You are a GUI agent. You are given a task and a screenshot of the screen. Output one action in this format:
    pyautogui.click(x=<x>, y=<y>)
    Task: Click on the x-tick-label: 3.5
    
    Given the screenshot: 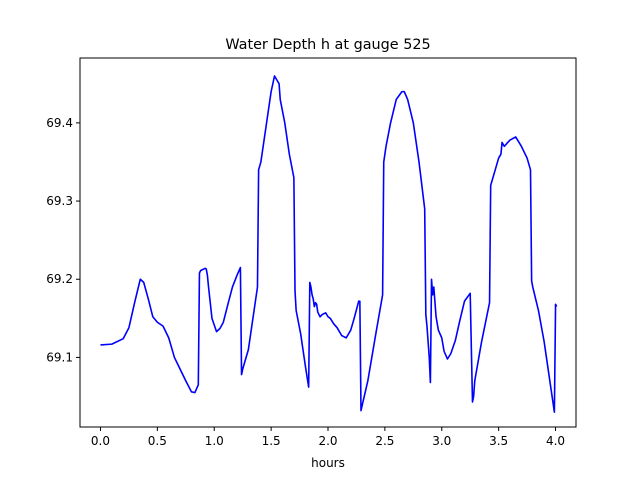 What is the action you would take?
    pyautogui.click(x=498, y=441)
    